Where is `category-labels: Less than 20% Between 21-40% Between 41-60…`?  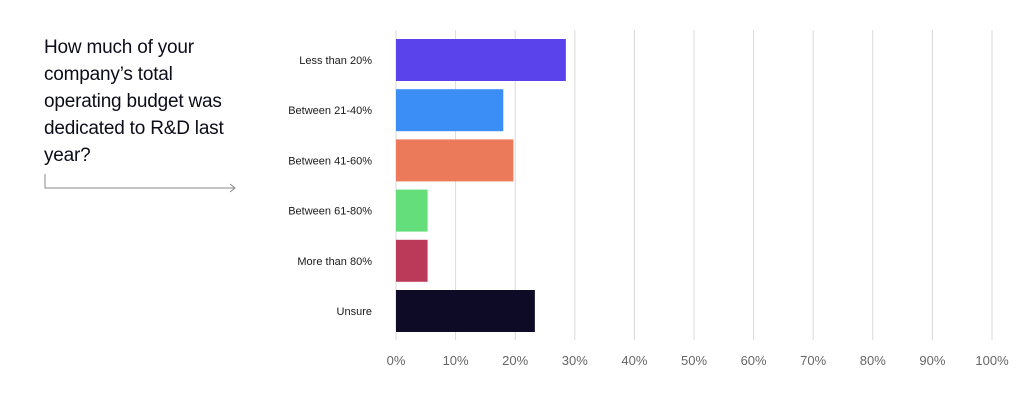 category-labels: Less than 20% Between 21-40% Between 41-60… is located at coordinates (330, 186).